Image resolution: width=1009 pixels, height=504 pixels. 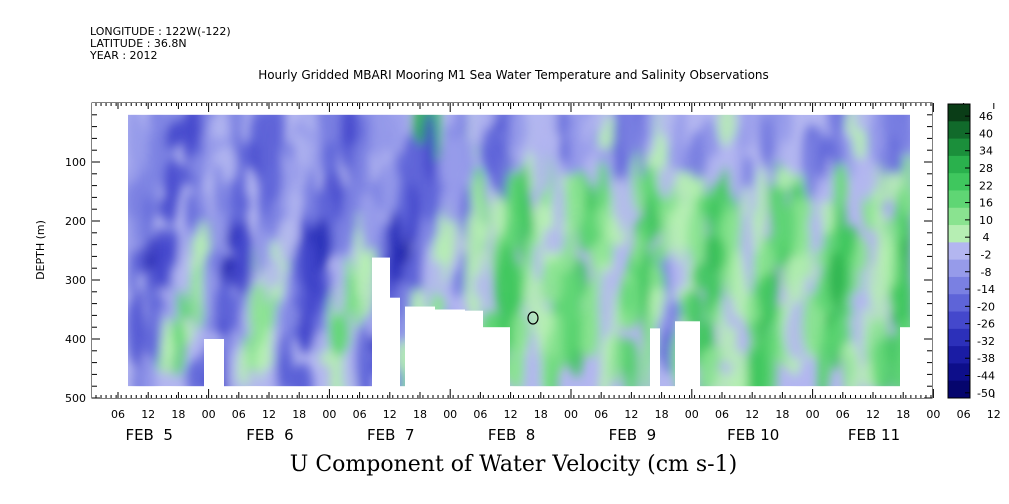 What do you see at coordinates (75, 162) in the screenshot?
I see `y-tick-label: 100` at bounding box center [75, 162].